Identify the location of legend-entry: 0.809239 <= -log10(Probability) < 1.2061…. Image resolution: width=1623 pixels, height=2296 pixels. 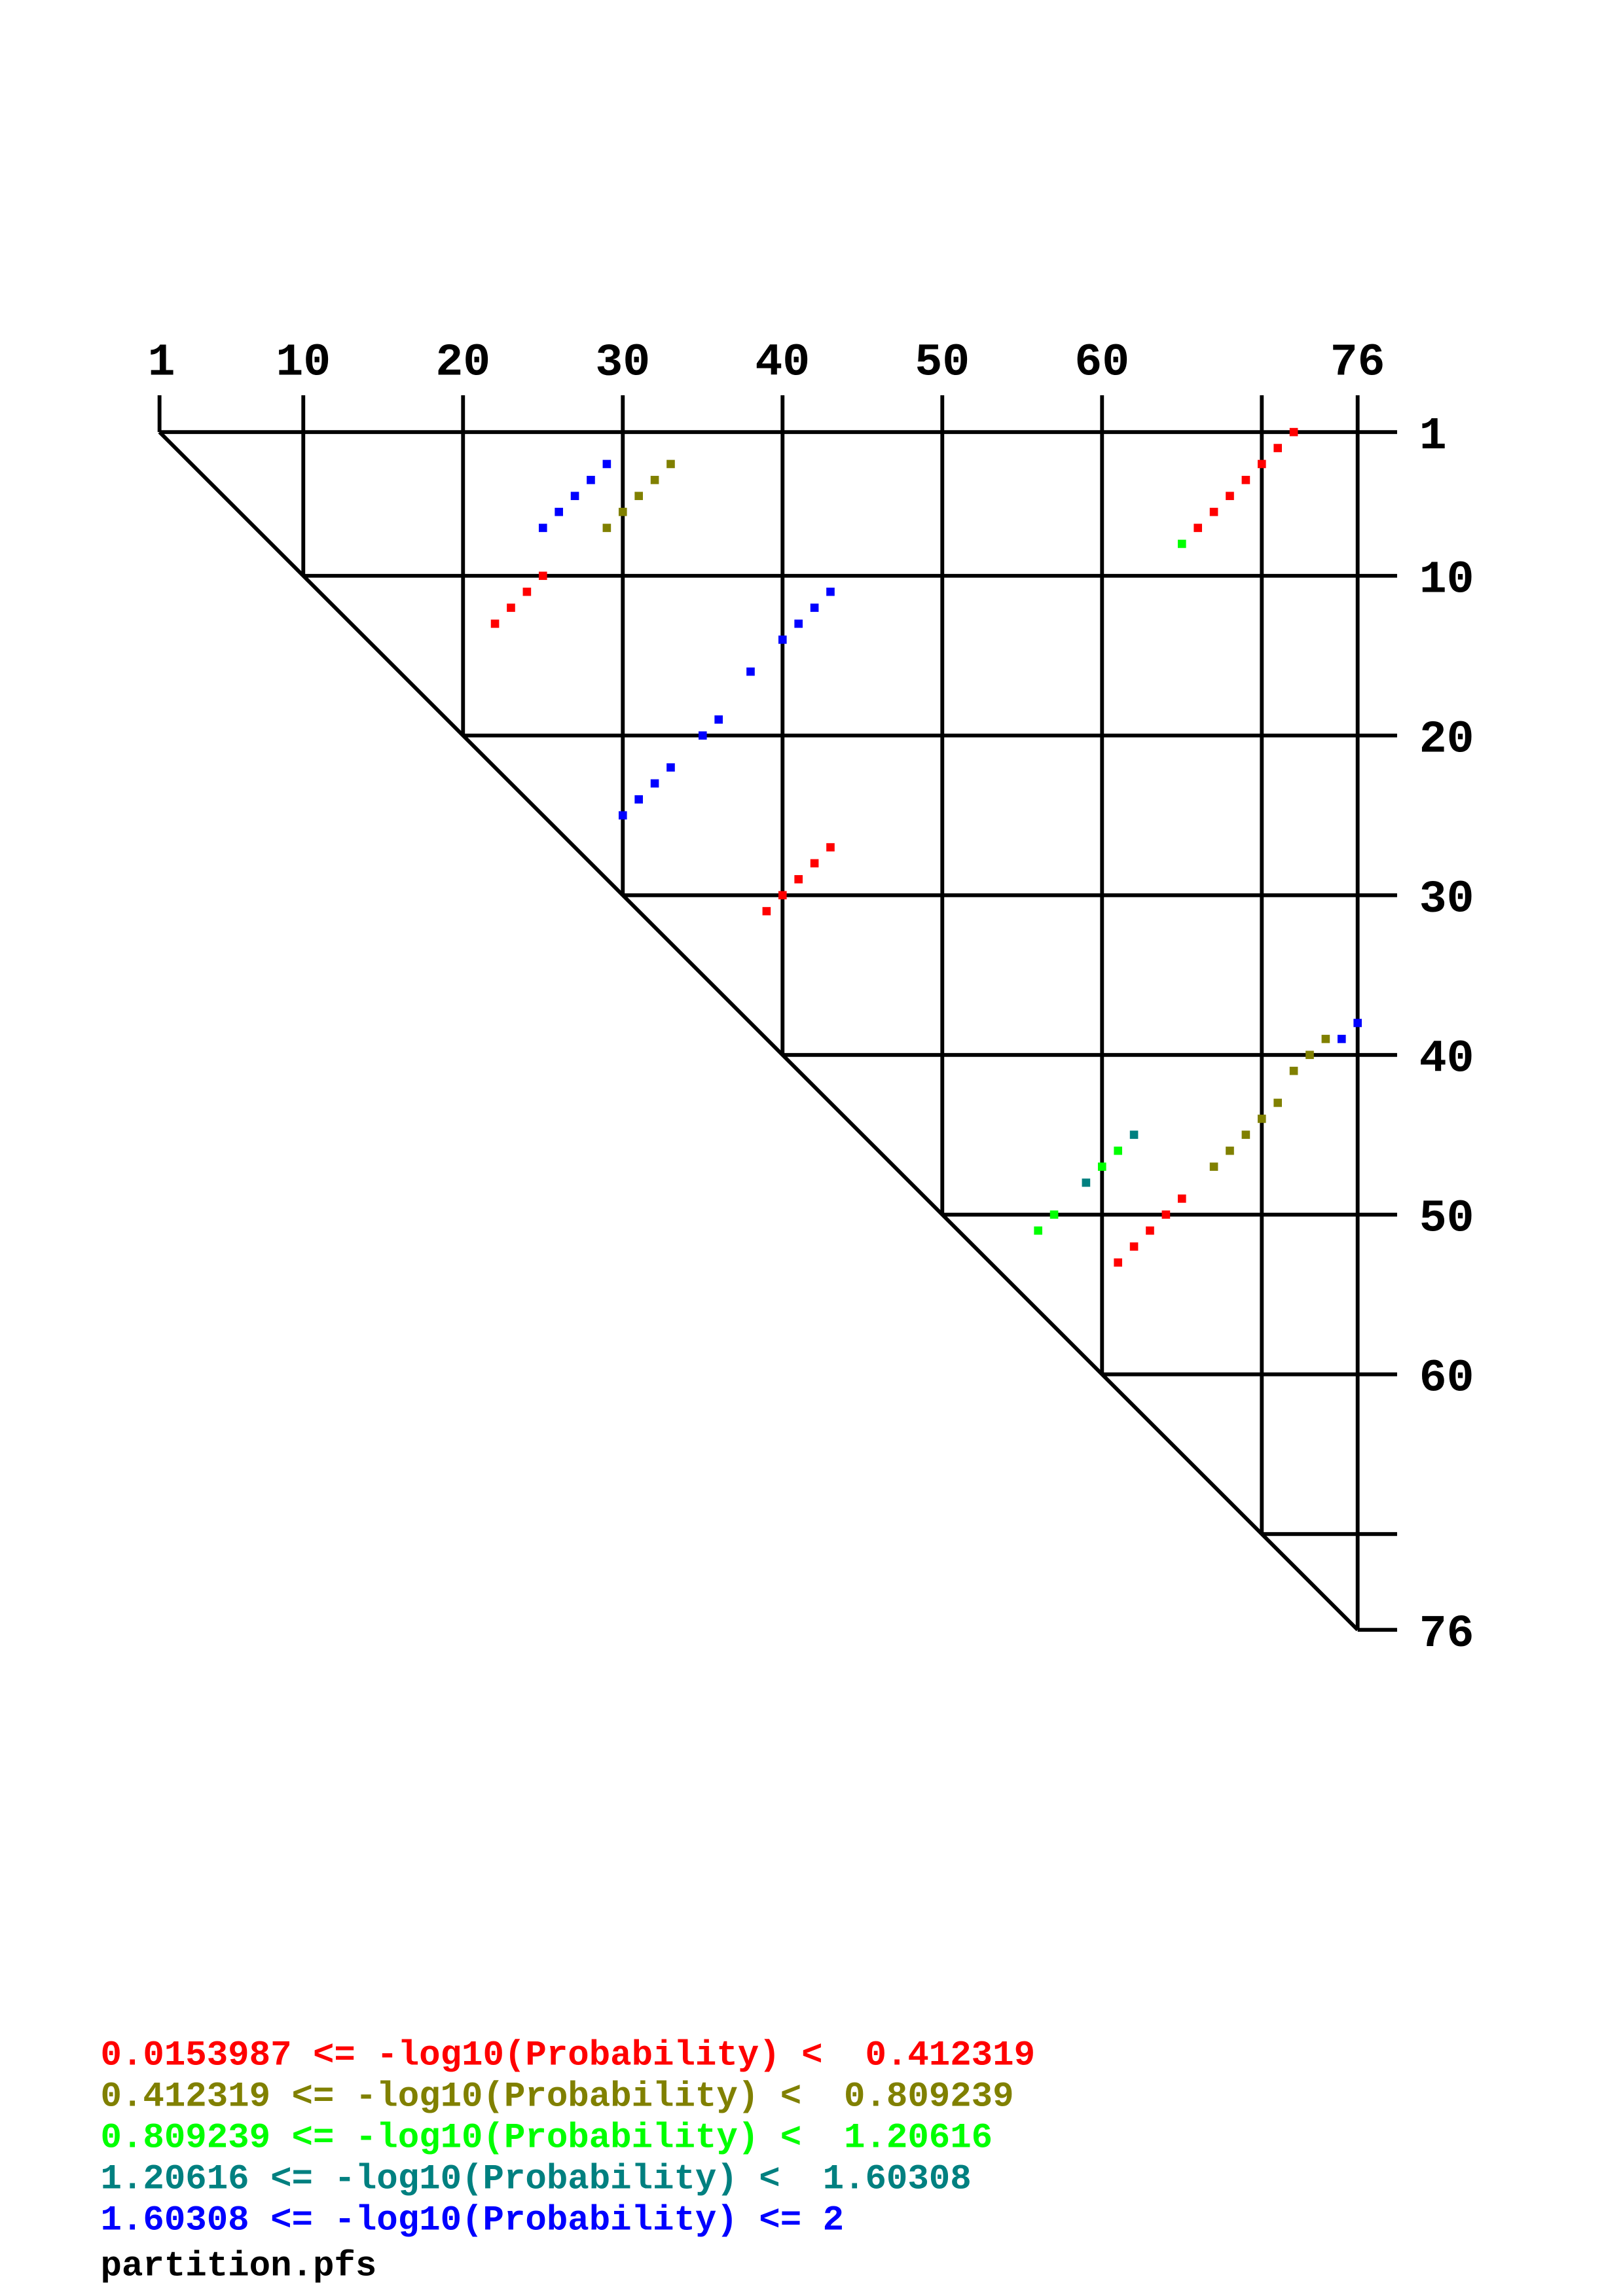
(547, 2138).